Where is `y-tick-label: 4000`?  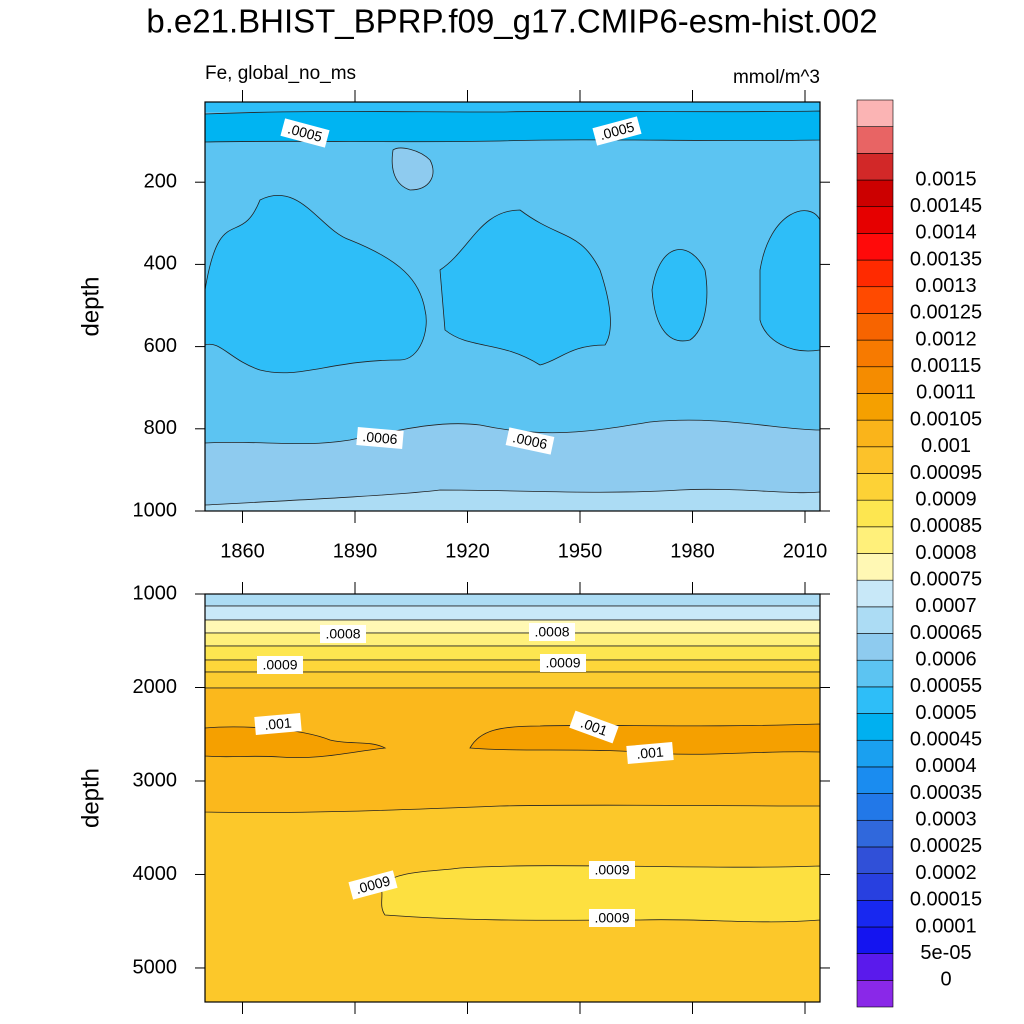 y-tick-label: 4000 is located at coordinates (155, 874).